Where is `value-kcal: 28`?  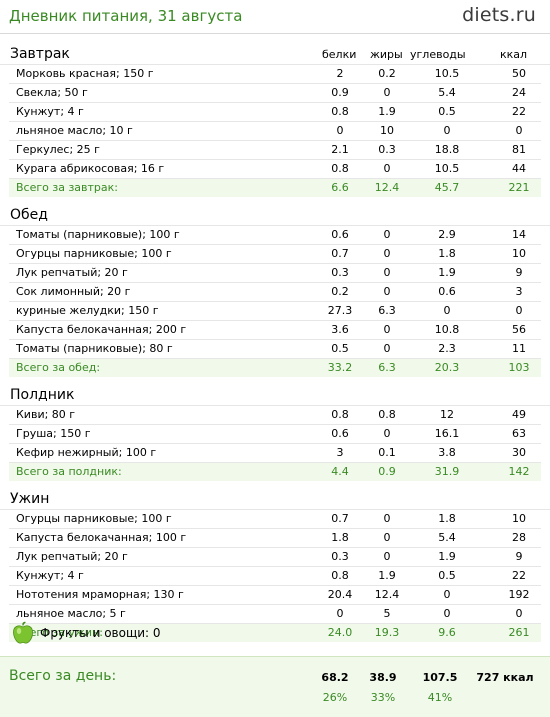 value-kcal: 28 is located at coordinates (519, 537).